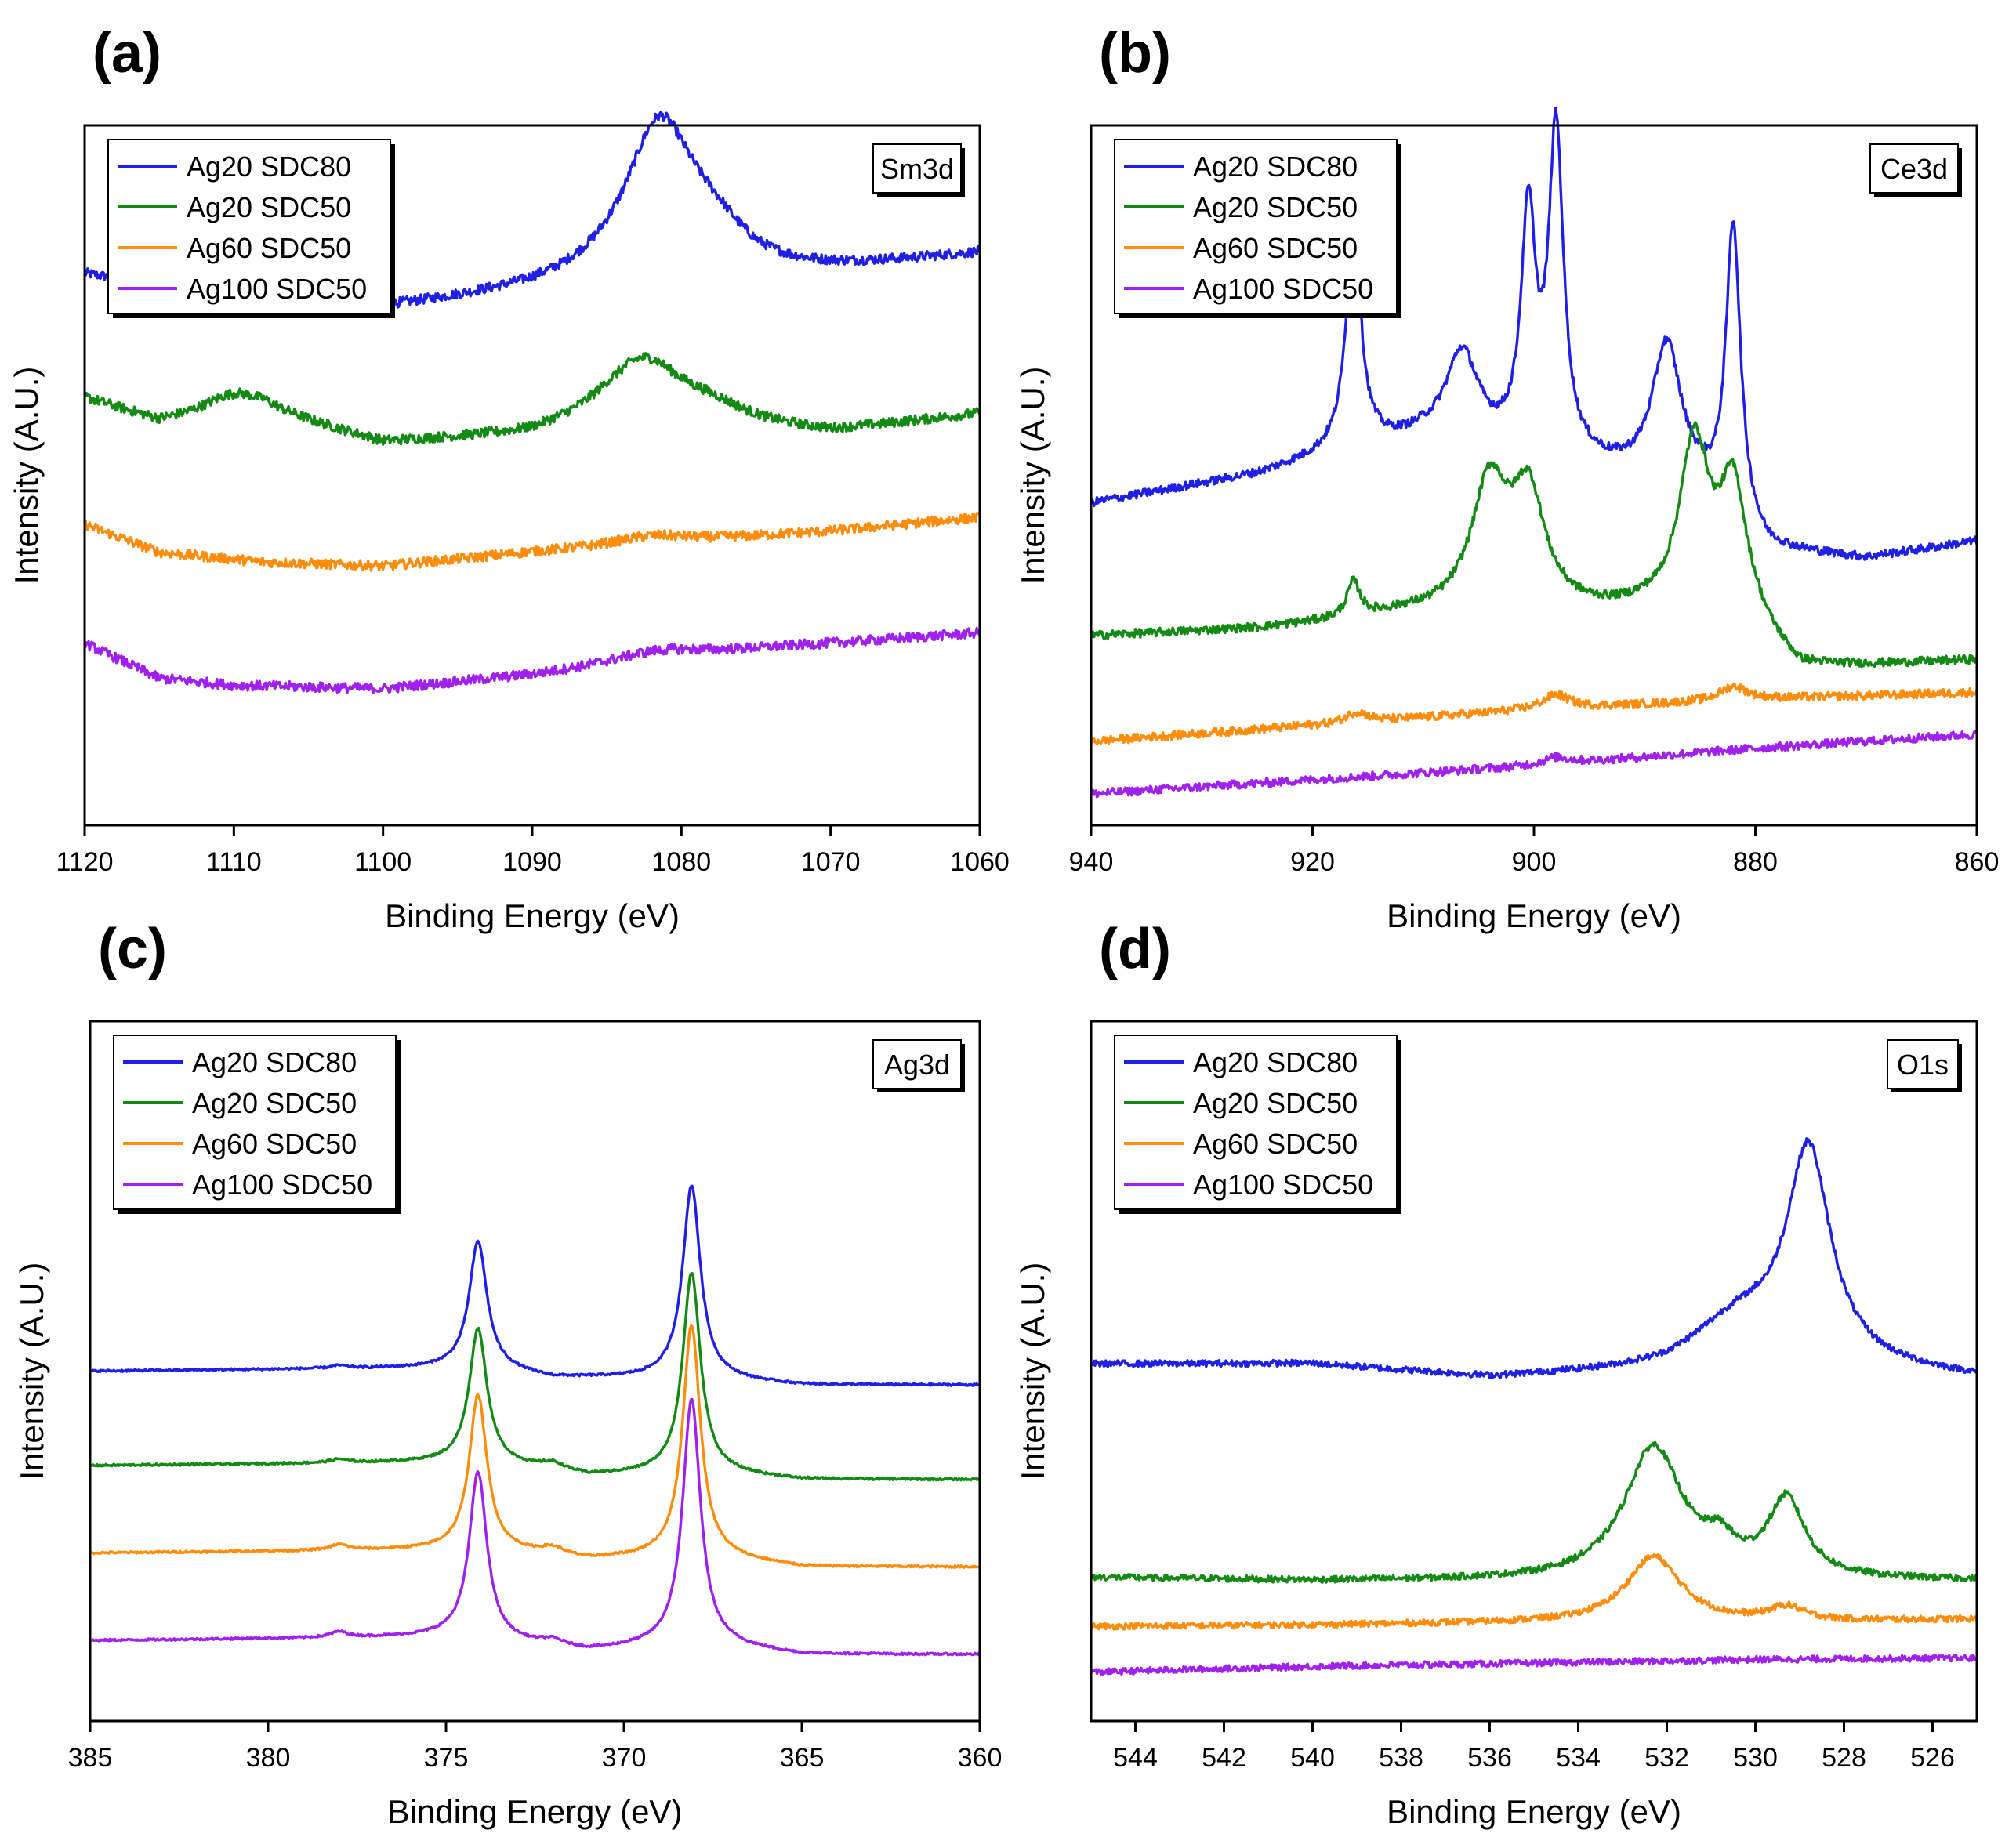 The image size is (2016, 1848). Describe the element at coordinates (1578, 1758) in the screenshot. I see `x-tick-label: 534` at that location.